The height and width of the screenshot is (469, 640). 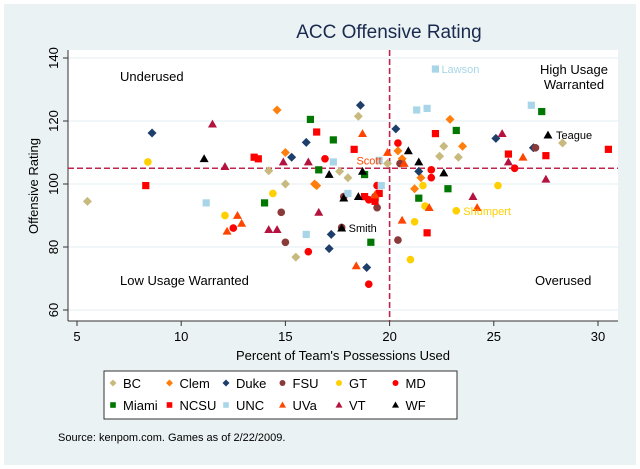 What do you see at coordinates (416, 383) in the screenshot?
I see `legend-label-md: MD` at bounding box center [416, 383].